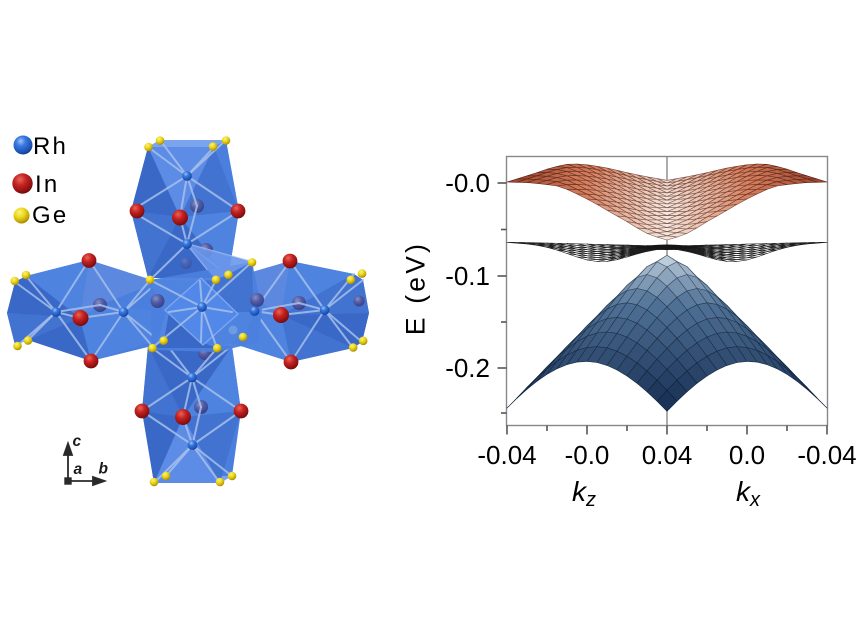  Describe the element at coordinates (667, 455) in the screenshot. I see `svg-text: 0.04` at that location.